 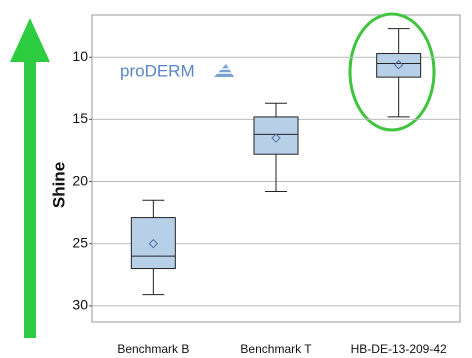 What do you see at coordinates (80, 180) in the screenshot?
I see `y-tick-label: 20` at bounding box center [80, 180].